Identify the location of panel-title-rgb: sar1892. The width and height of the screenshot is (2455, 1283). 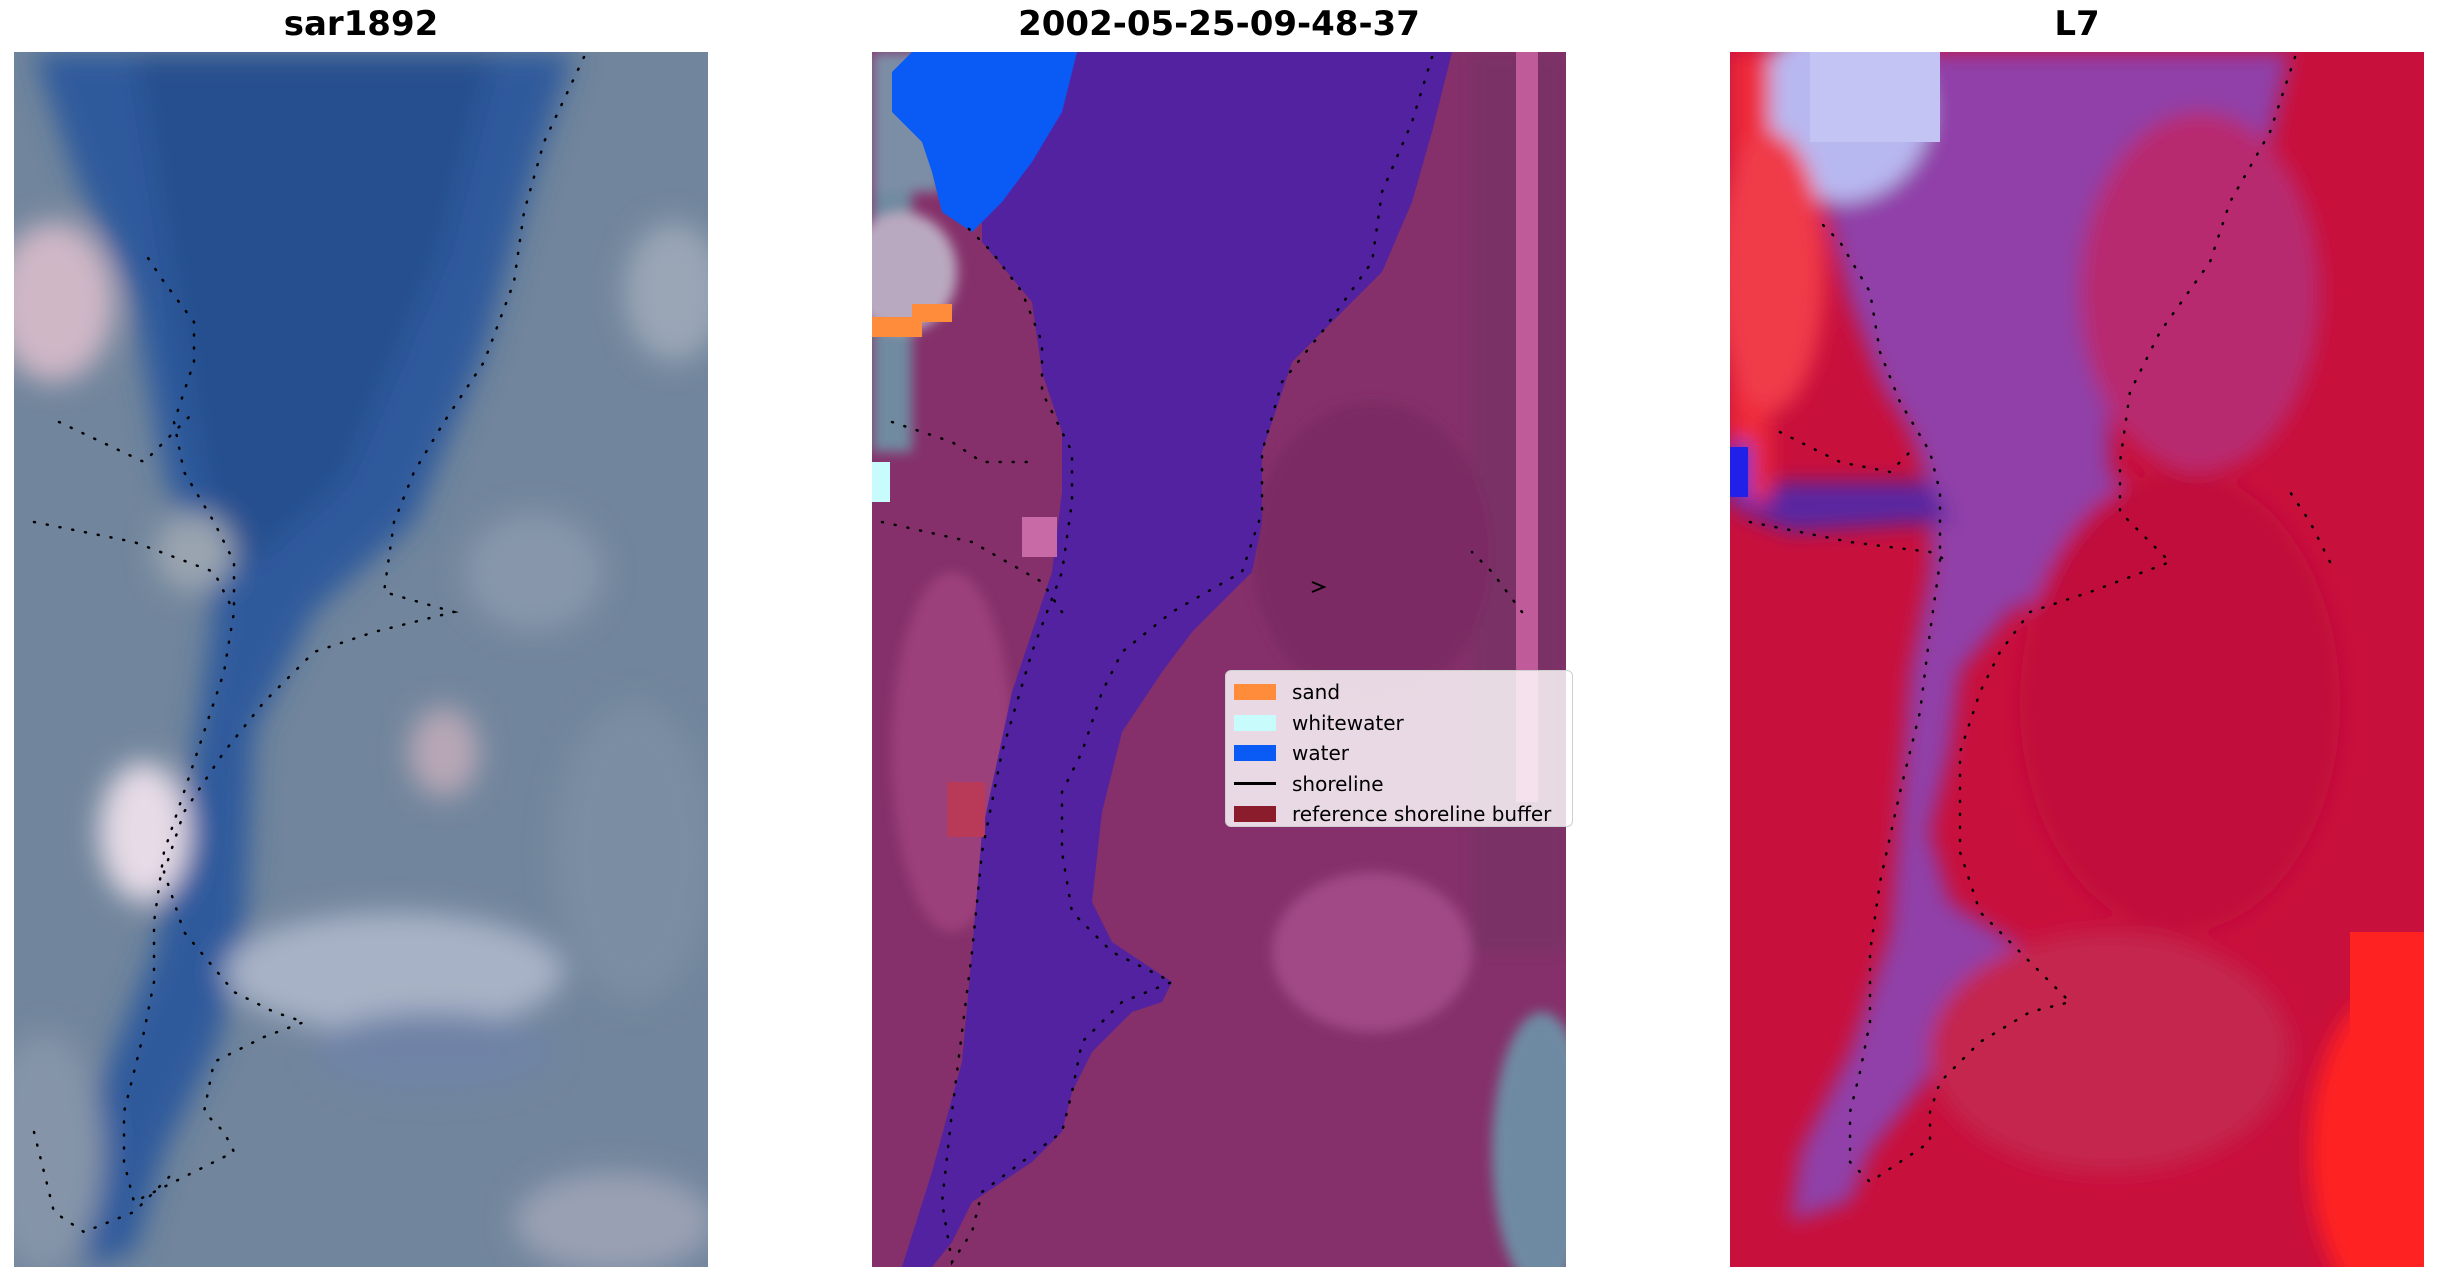
(361, 24).